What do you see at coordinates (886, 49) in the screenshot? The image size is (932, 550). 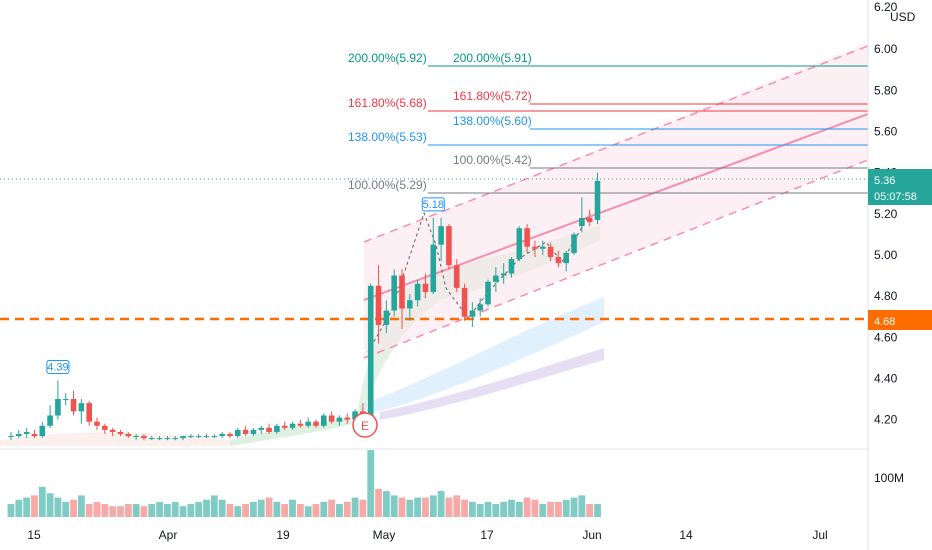 I see `price-tick-label: 6.00` at bounding box center [886, 49].